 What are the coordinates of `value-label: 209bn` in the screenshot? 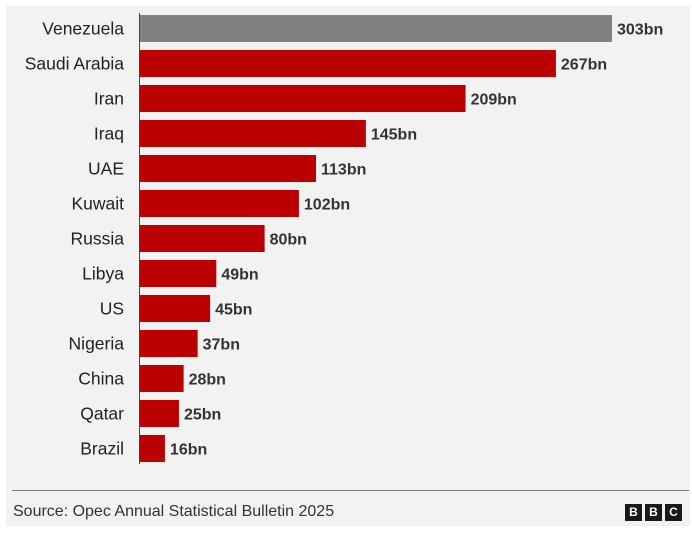 It's located at (494, 100).